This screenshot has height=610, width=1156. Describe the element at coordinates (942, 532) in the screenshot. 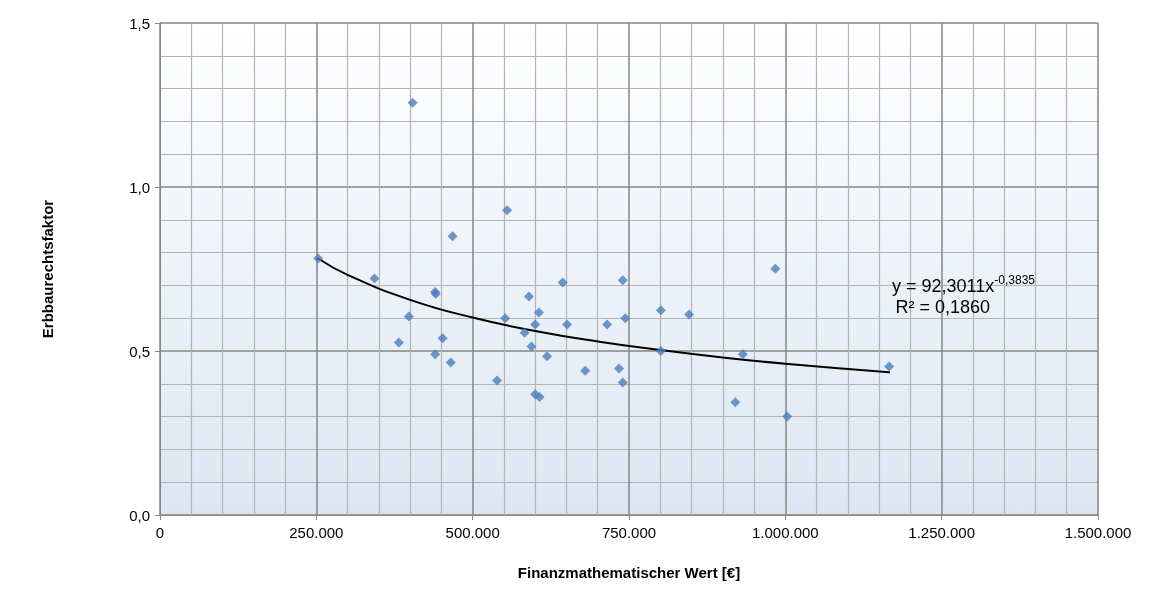

I see `x-tick-label: 1.250.000` at that location.